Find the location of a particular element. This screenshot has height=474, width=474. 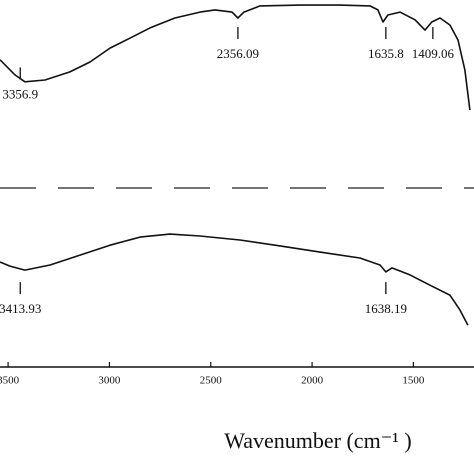

x-tick-label: 3000 is located at coordinates (109, 381).